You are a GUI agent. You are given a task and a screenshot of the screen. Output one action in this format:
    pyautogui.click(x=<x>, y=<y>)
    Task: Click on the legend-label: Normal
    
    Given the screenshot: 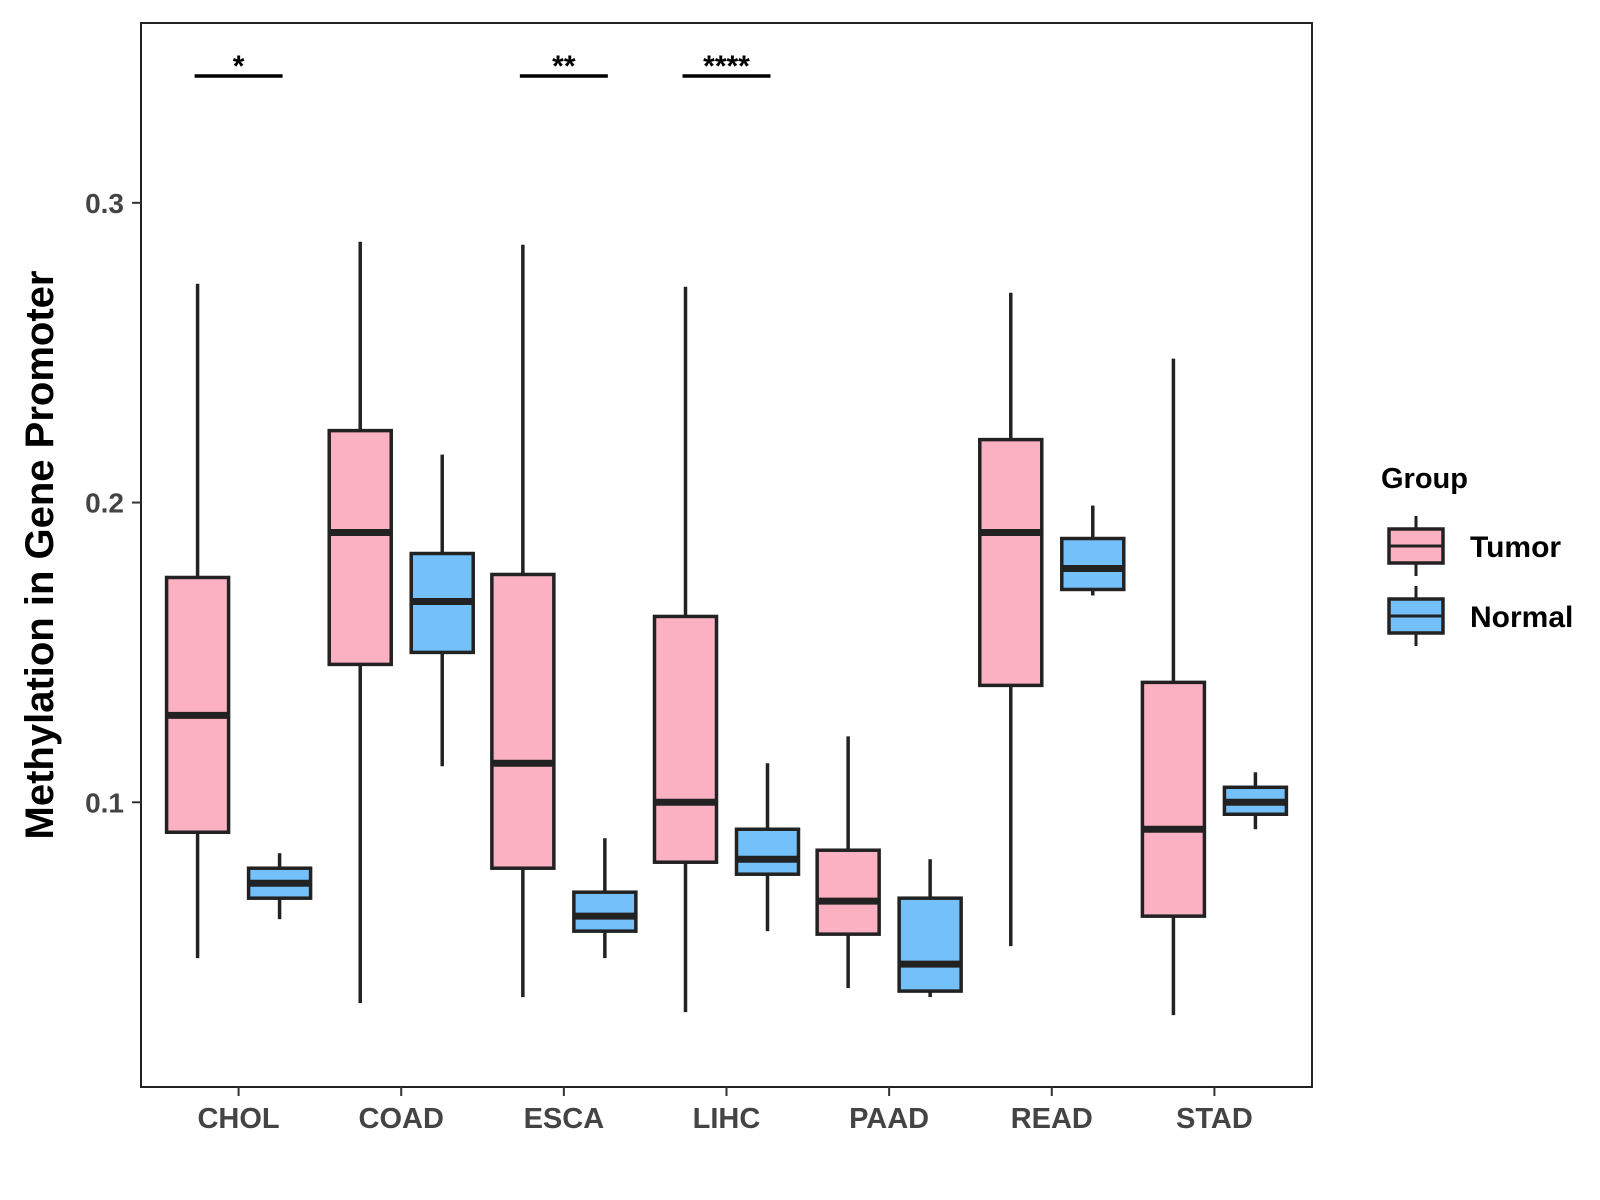 What is the action you would take?
    pyautogui.click(x=1521, y=617)
    